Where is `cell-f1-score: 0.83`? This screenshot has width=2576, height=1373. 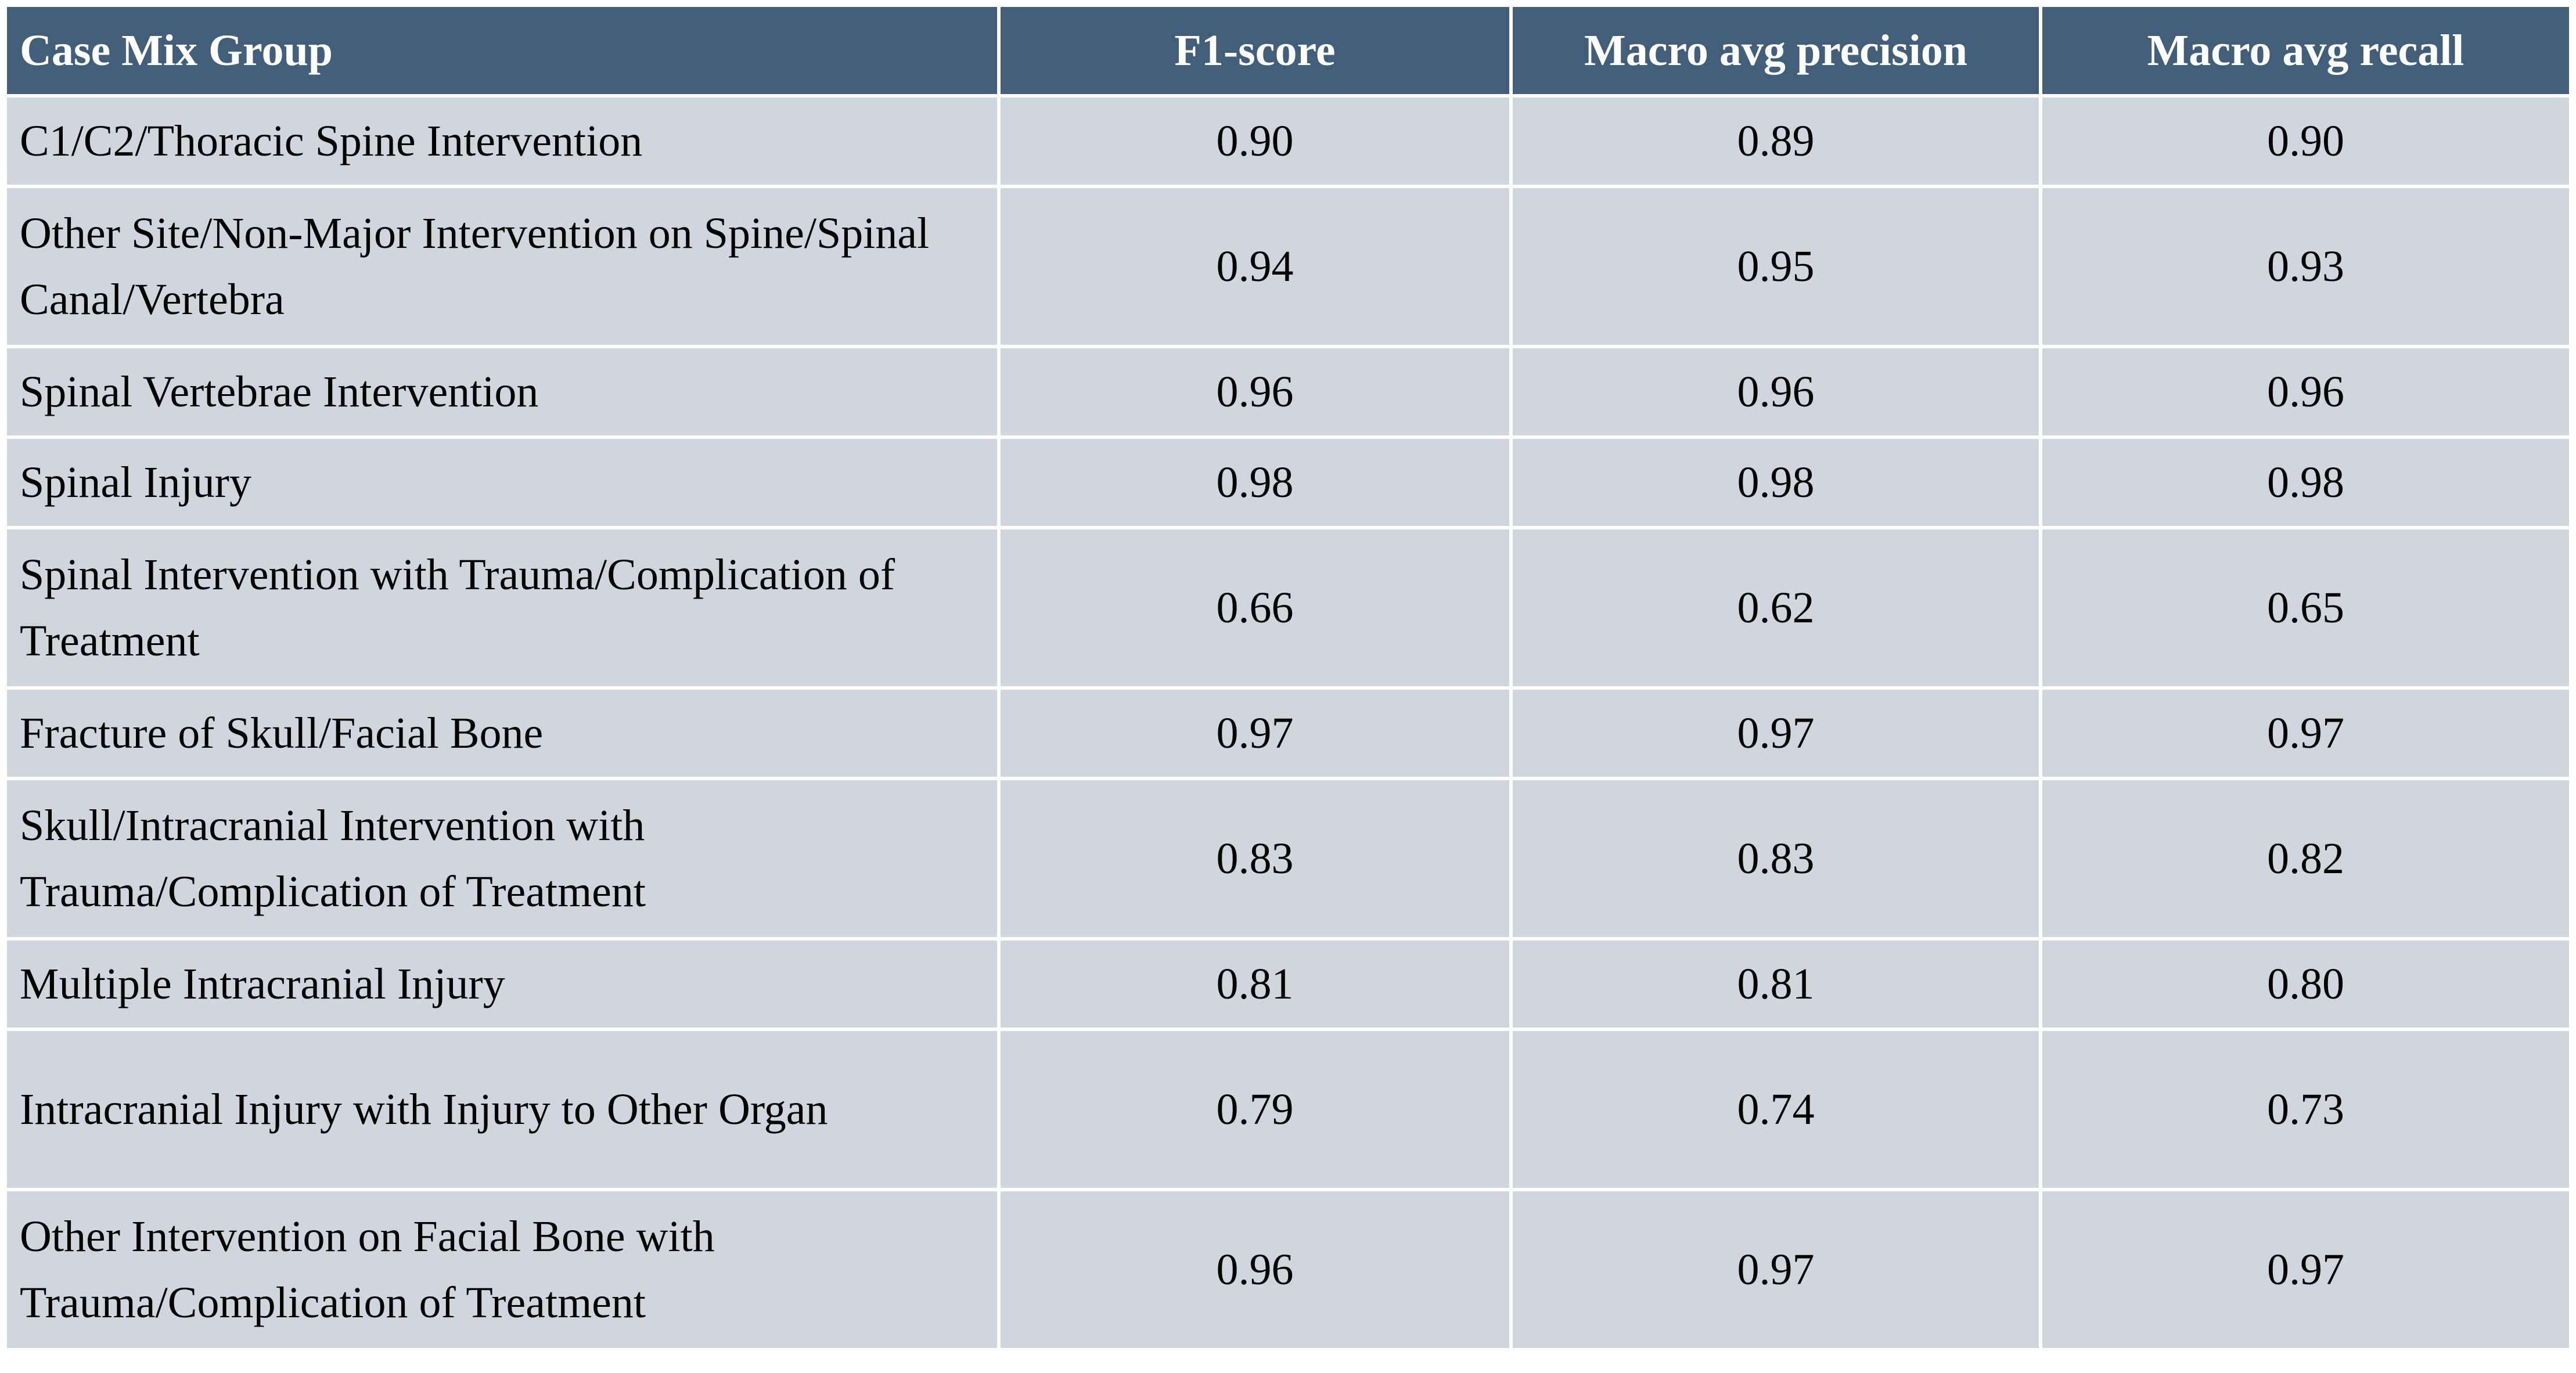
cell-f1-score: 0.83 is located at coordinates (1255, 858).